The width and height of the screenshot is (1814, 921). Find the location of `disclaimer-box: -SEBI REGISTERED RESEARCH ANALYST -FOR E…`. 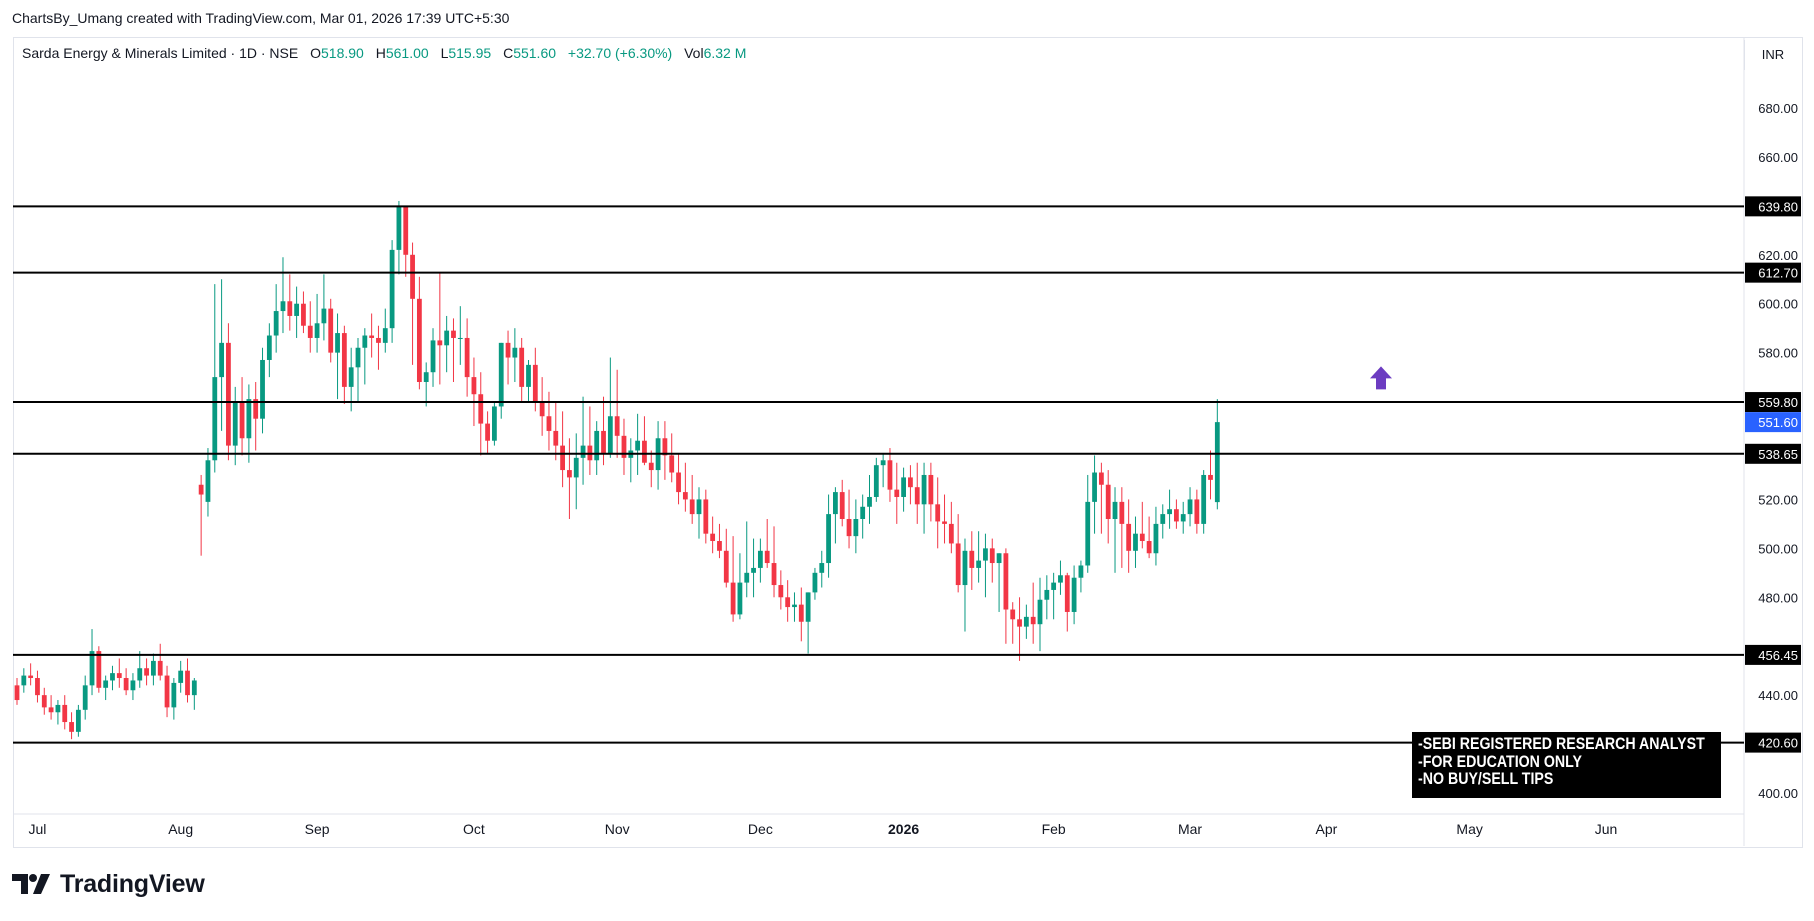

disclaimer-box: -SEBI REGISTERED RESEARCH ANALYST -FOR E… is located at coordinates (1566, 765).